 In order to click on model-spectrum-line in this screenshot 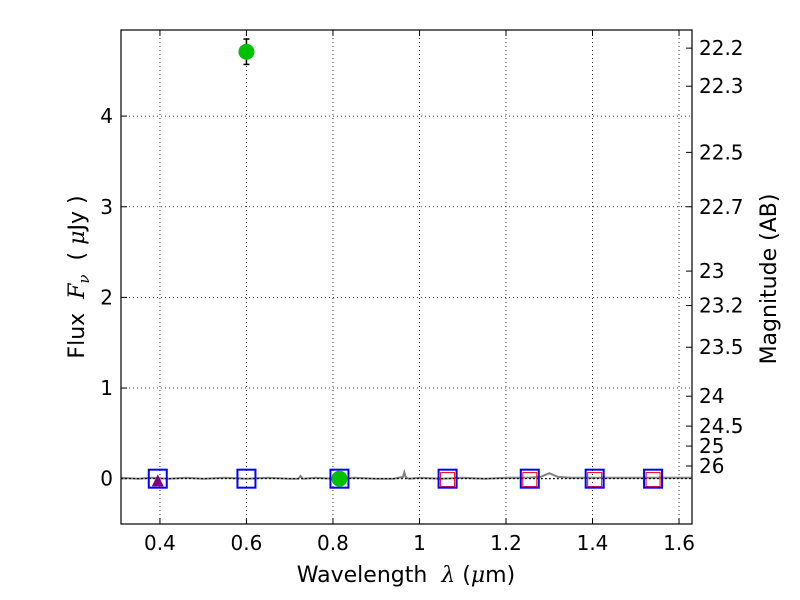, I will do `click(406, 474)`.